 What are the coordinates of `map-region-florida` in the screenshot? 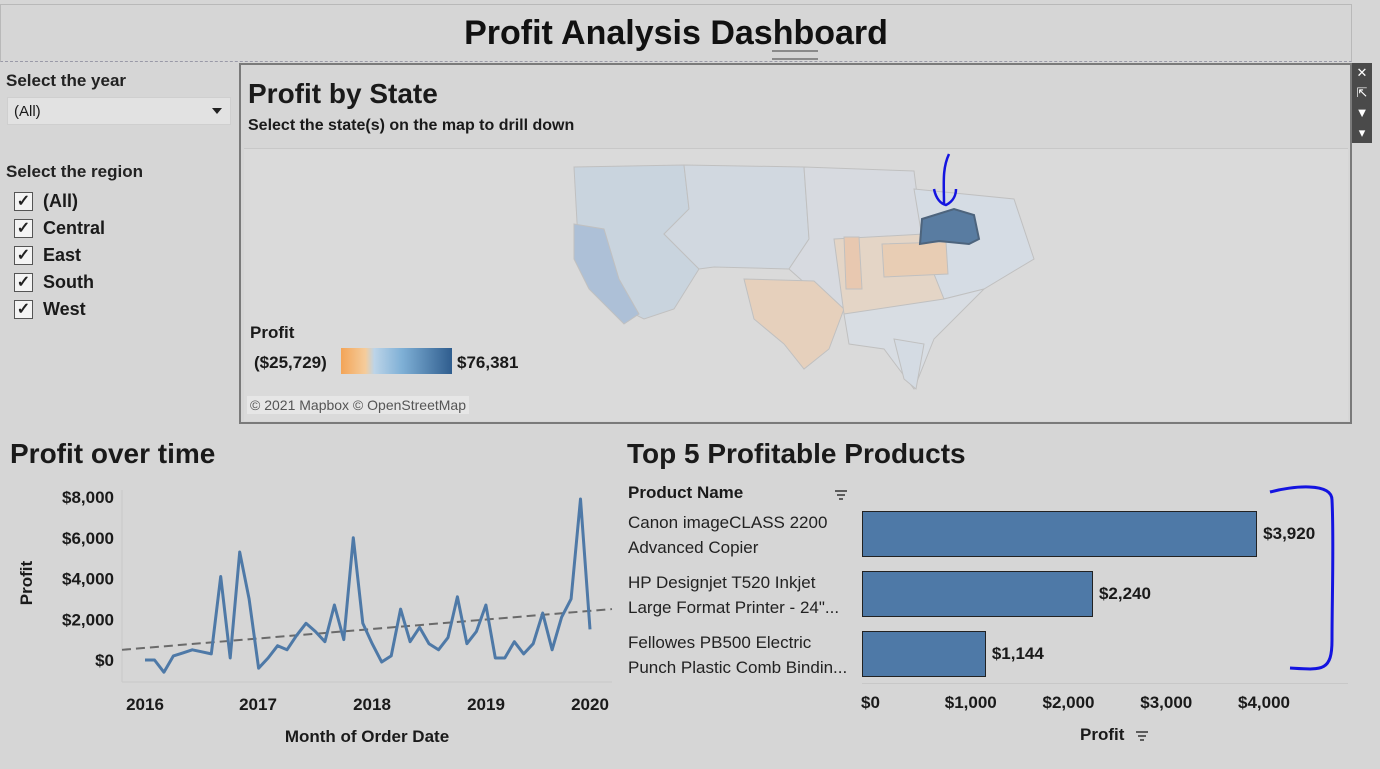 It's located at (909, 364).